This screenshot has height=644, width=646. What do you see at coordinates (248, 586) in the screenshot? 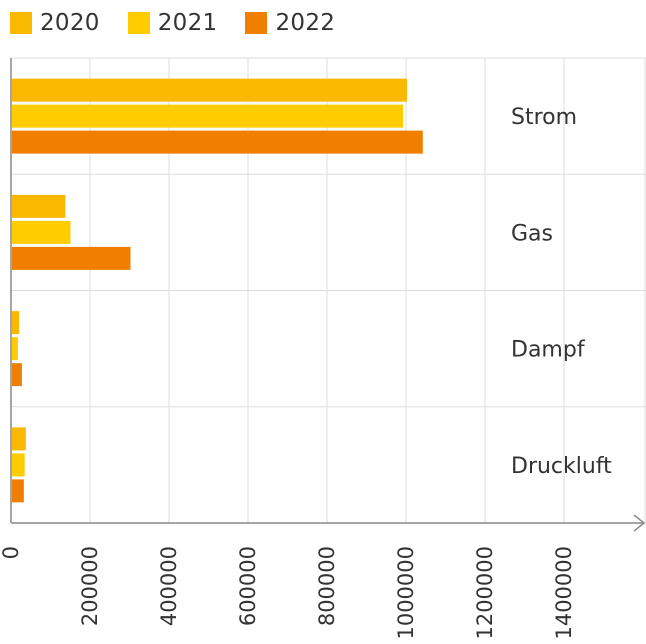
I see `x-tick-label: 600000` at bounding box center [248, 586].